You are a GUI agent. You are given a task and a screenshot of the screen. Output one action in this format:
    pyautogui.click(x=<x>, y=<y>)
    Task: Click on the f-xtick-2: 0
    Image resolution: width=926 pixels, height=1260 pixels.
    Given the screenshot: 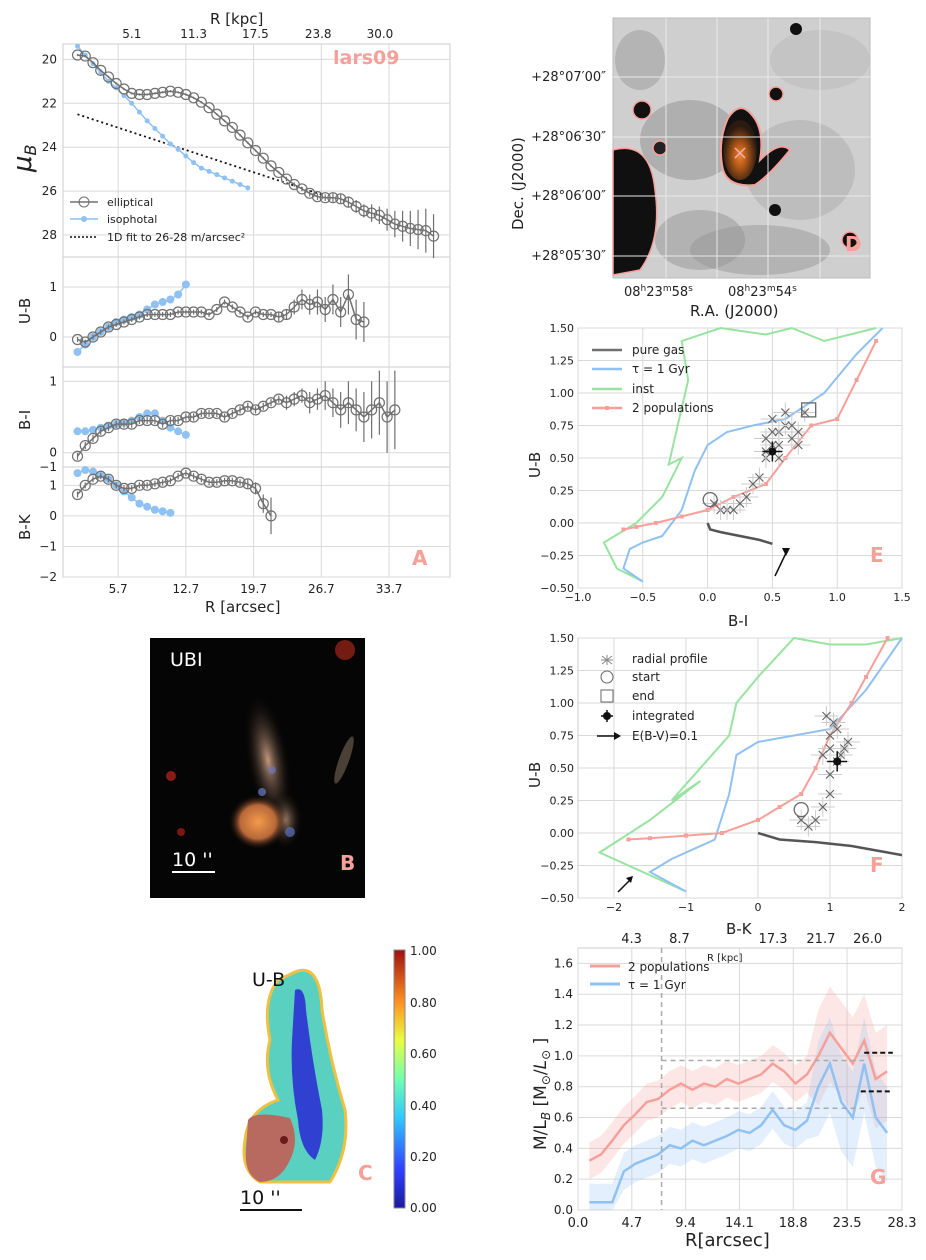 What is the action you would take?
    pyautogui.click(x=758, y=907)
    